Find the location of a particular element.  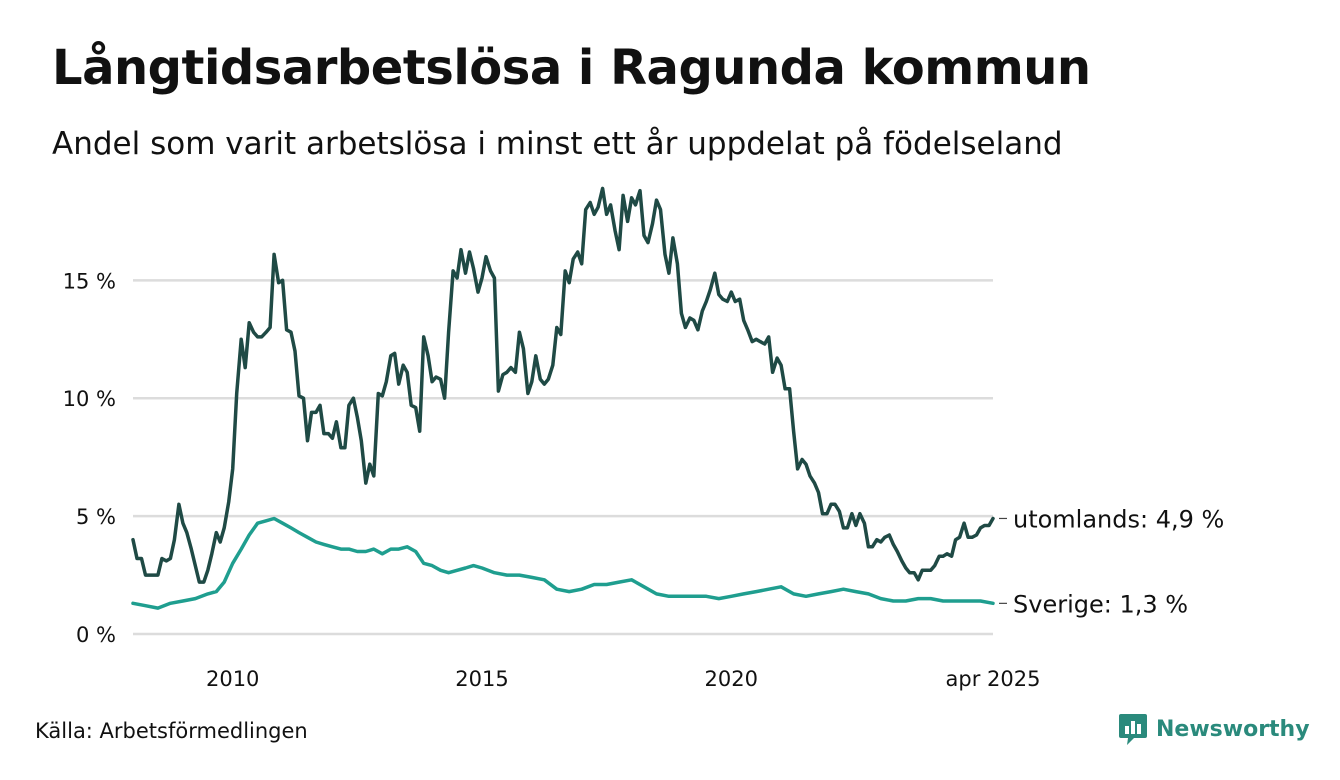

brand-logo: Newsworthy is located at coordinates (1214, 729).